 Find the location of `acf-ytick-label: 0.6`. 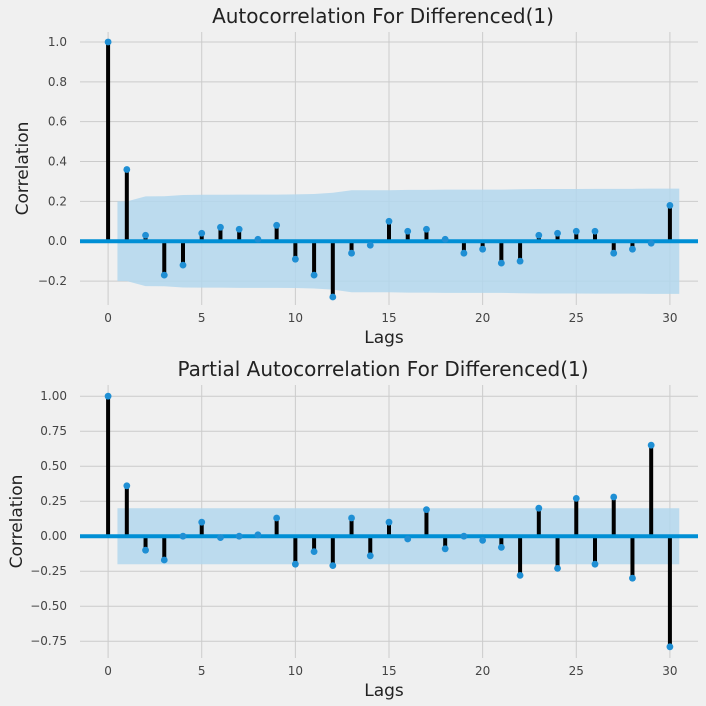

acf-ytick-label: 0.6 is located at coordinates (57, 122).